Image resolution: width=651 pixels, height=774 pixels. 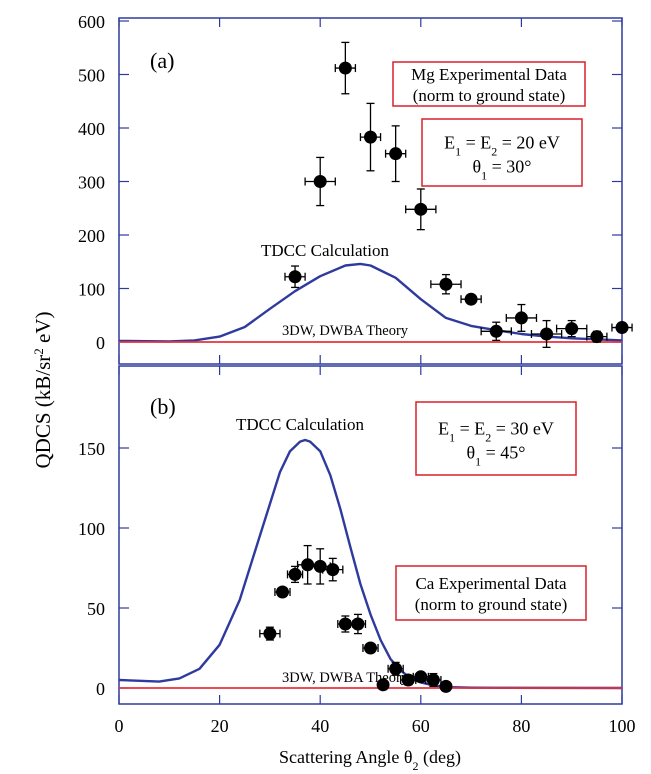 What do you see at coordinates (163, 406) in the screenshot?
I see `panel-b-label: (b)` at bounding box center [163, 406].